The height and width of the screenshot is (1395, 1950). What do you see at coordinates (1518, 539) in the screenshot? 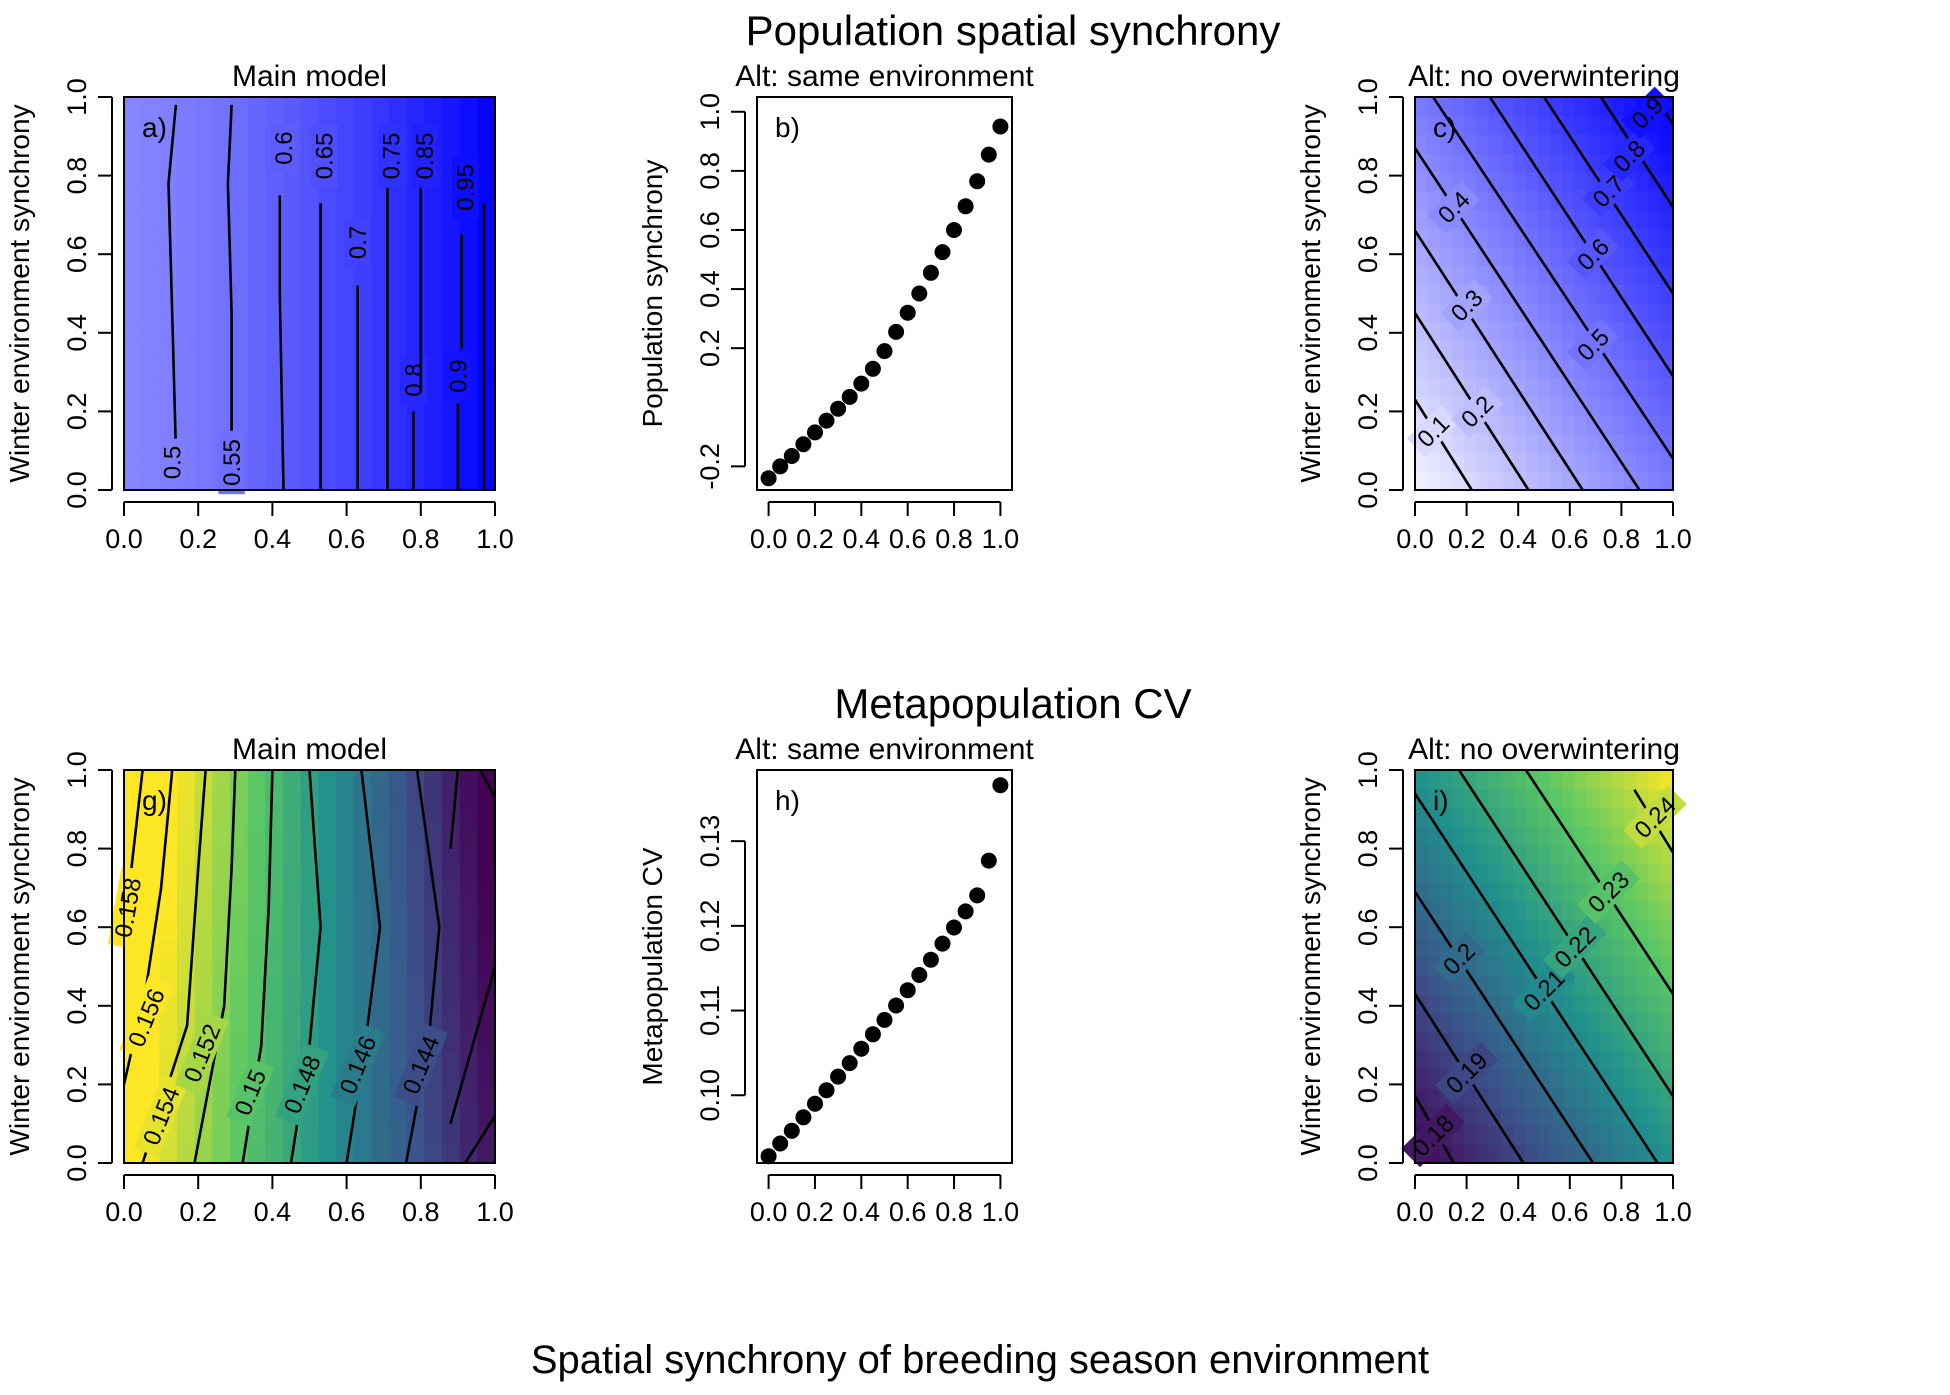
I see `x-tick-label: 0.4` at bounding box center [1518, 539].